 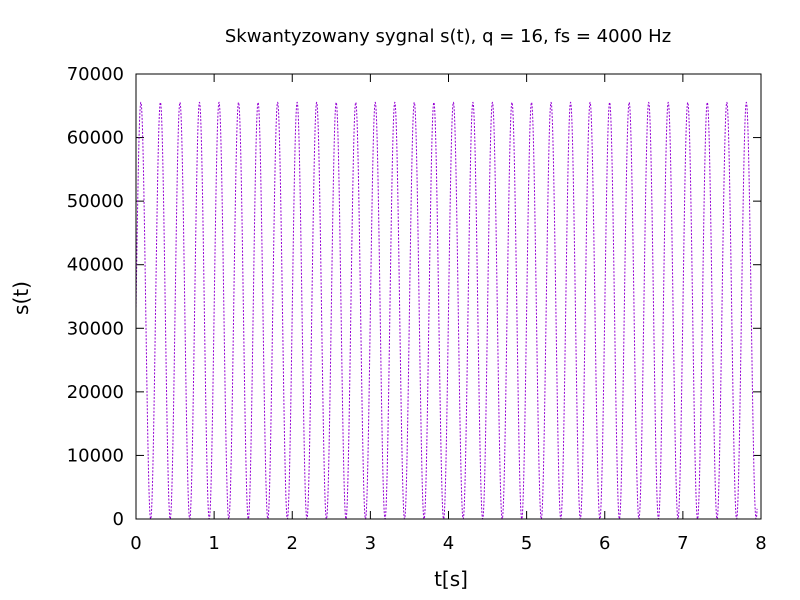 What do you see at coordinates (95, 392) in the screenshot?
I see `y-tick-label-2: 20000` at bounding box center [95, 392].